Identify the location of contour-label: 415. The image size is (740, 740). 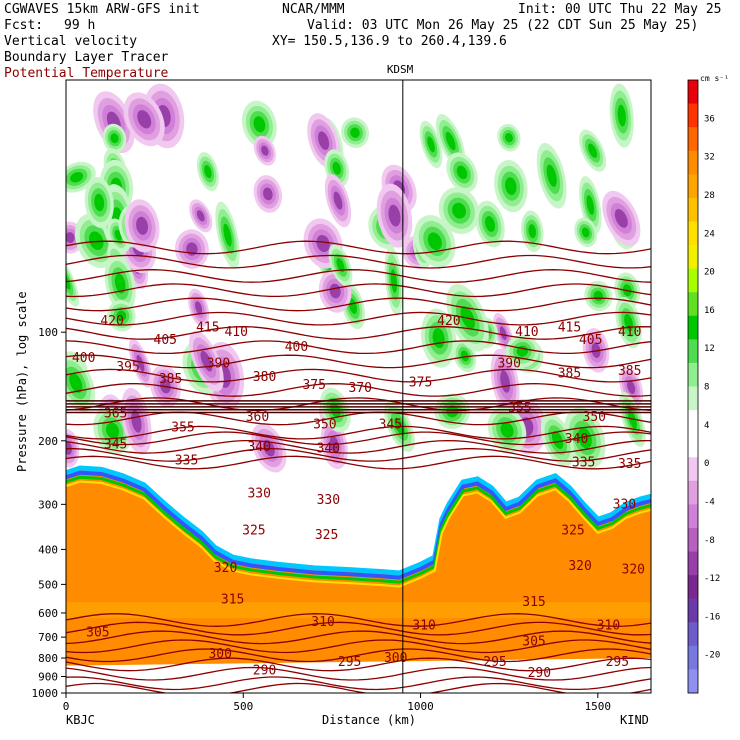
(569, 327).